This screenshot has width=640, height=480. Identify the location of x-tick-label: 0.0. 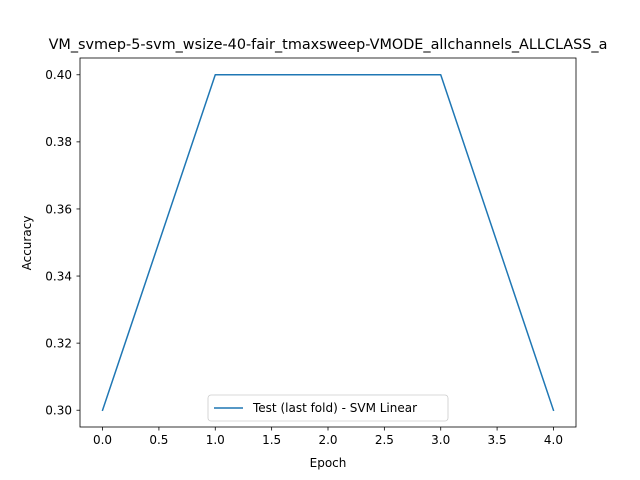
(102, 440).